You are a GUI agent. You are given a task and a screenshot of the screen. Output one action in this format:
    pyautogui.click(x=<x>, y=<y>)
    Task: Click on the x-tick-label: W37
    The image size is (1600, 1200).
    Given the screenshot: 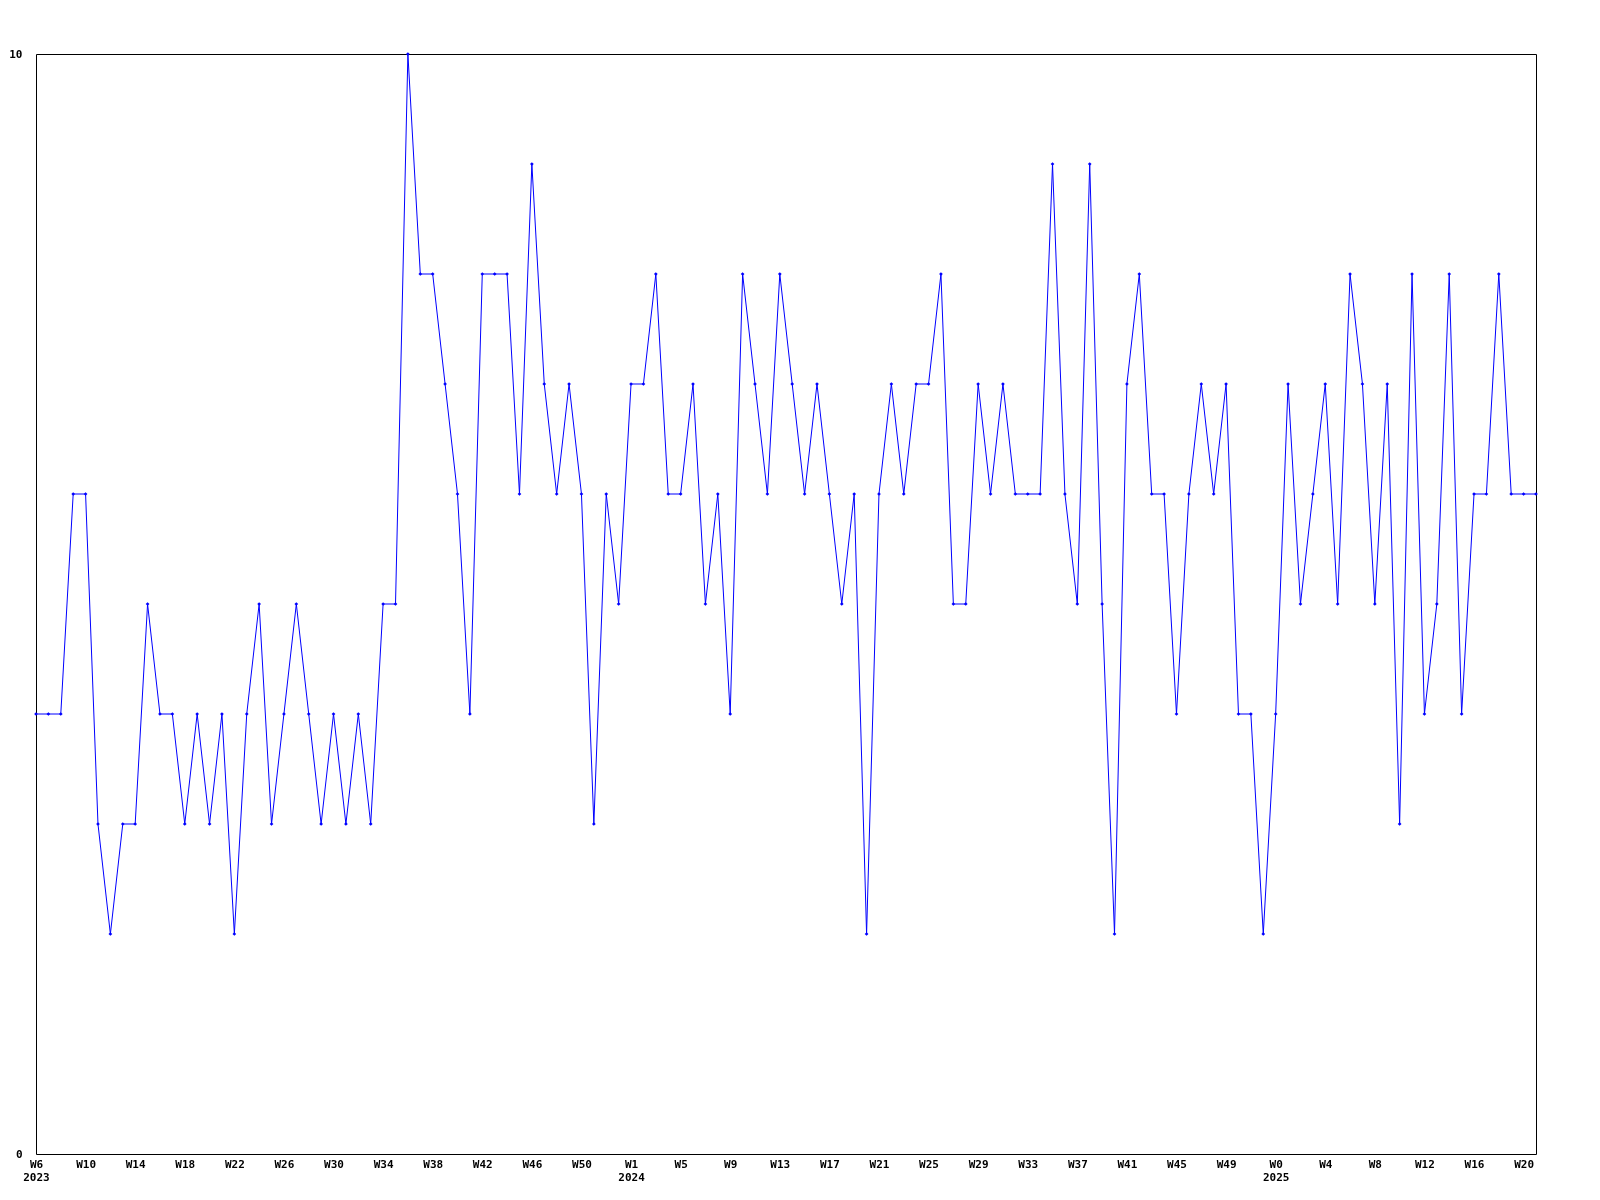 What is the action you would take?
    pyautogui.click(x=1077, y=1164)
    